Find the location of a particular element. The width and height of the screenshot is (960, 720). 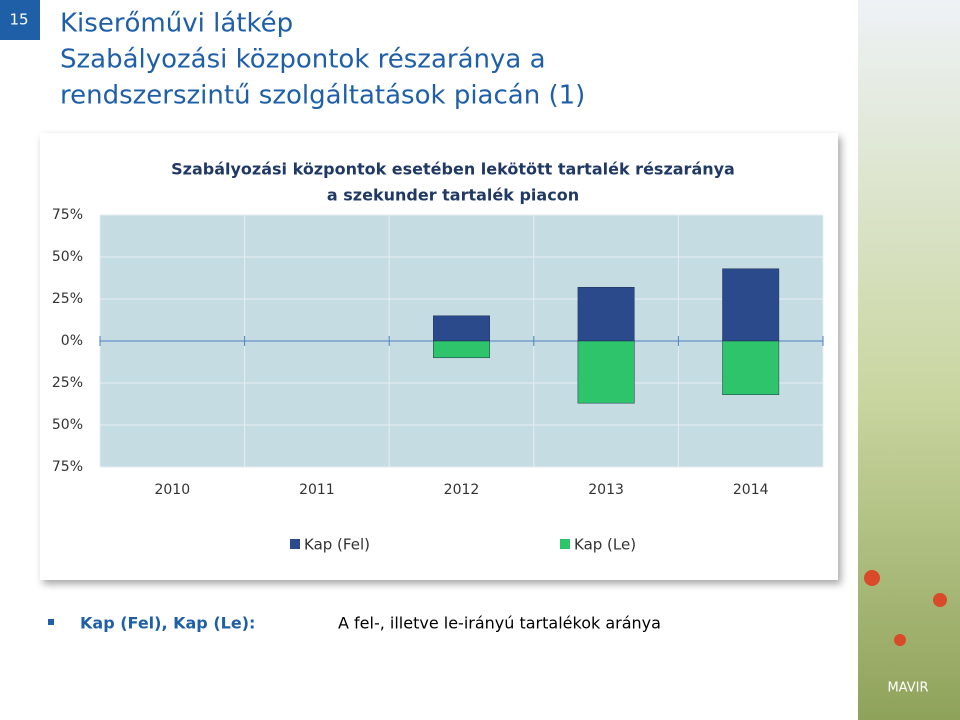

slide-title: rendszerszintű szolgáltatások piacán (1) is located at coordinates (322, 96).